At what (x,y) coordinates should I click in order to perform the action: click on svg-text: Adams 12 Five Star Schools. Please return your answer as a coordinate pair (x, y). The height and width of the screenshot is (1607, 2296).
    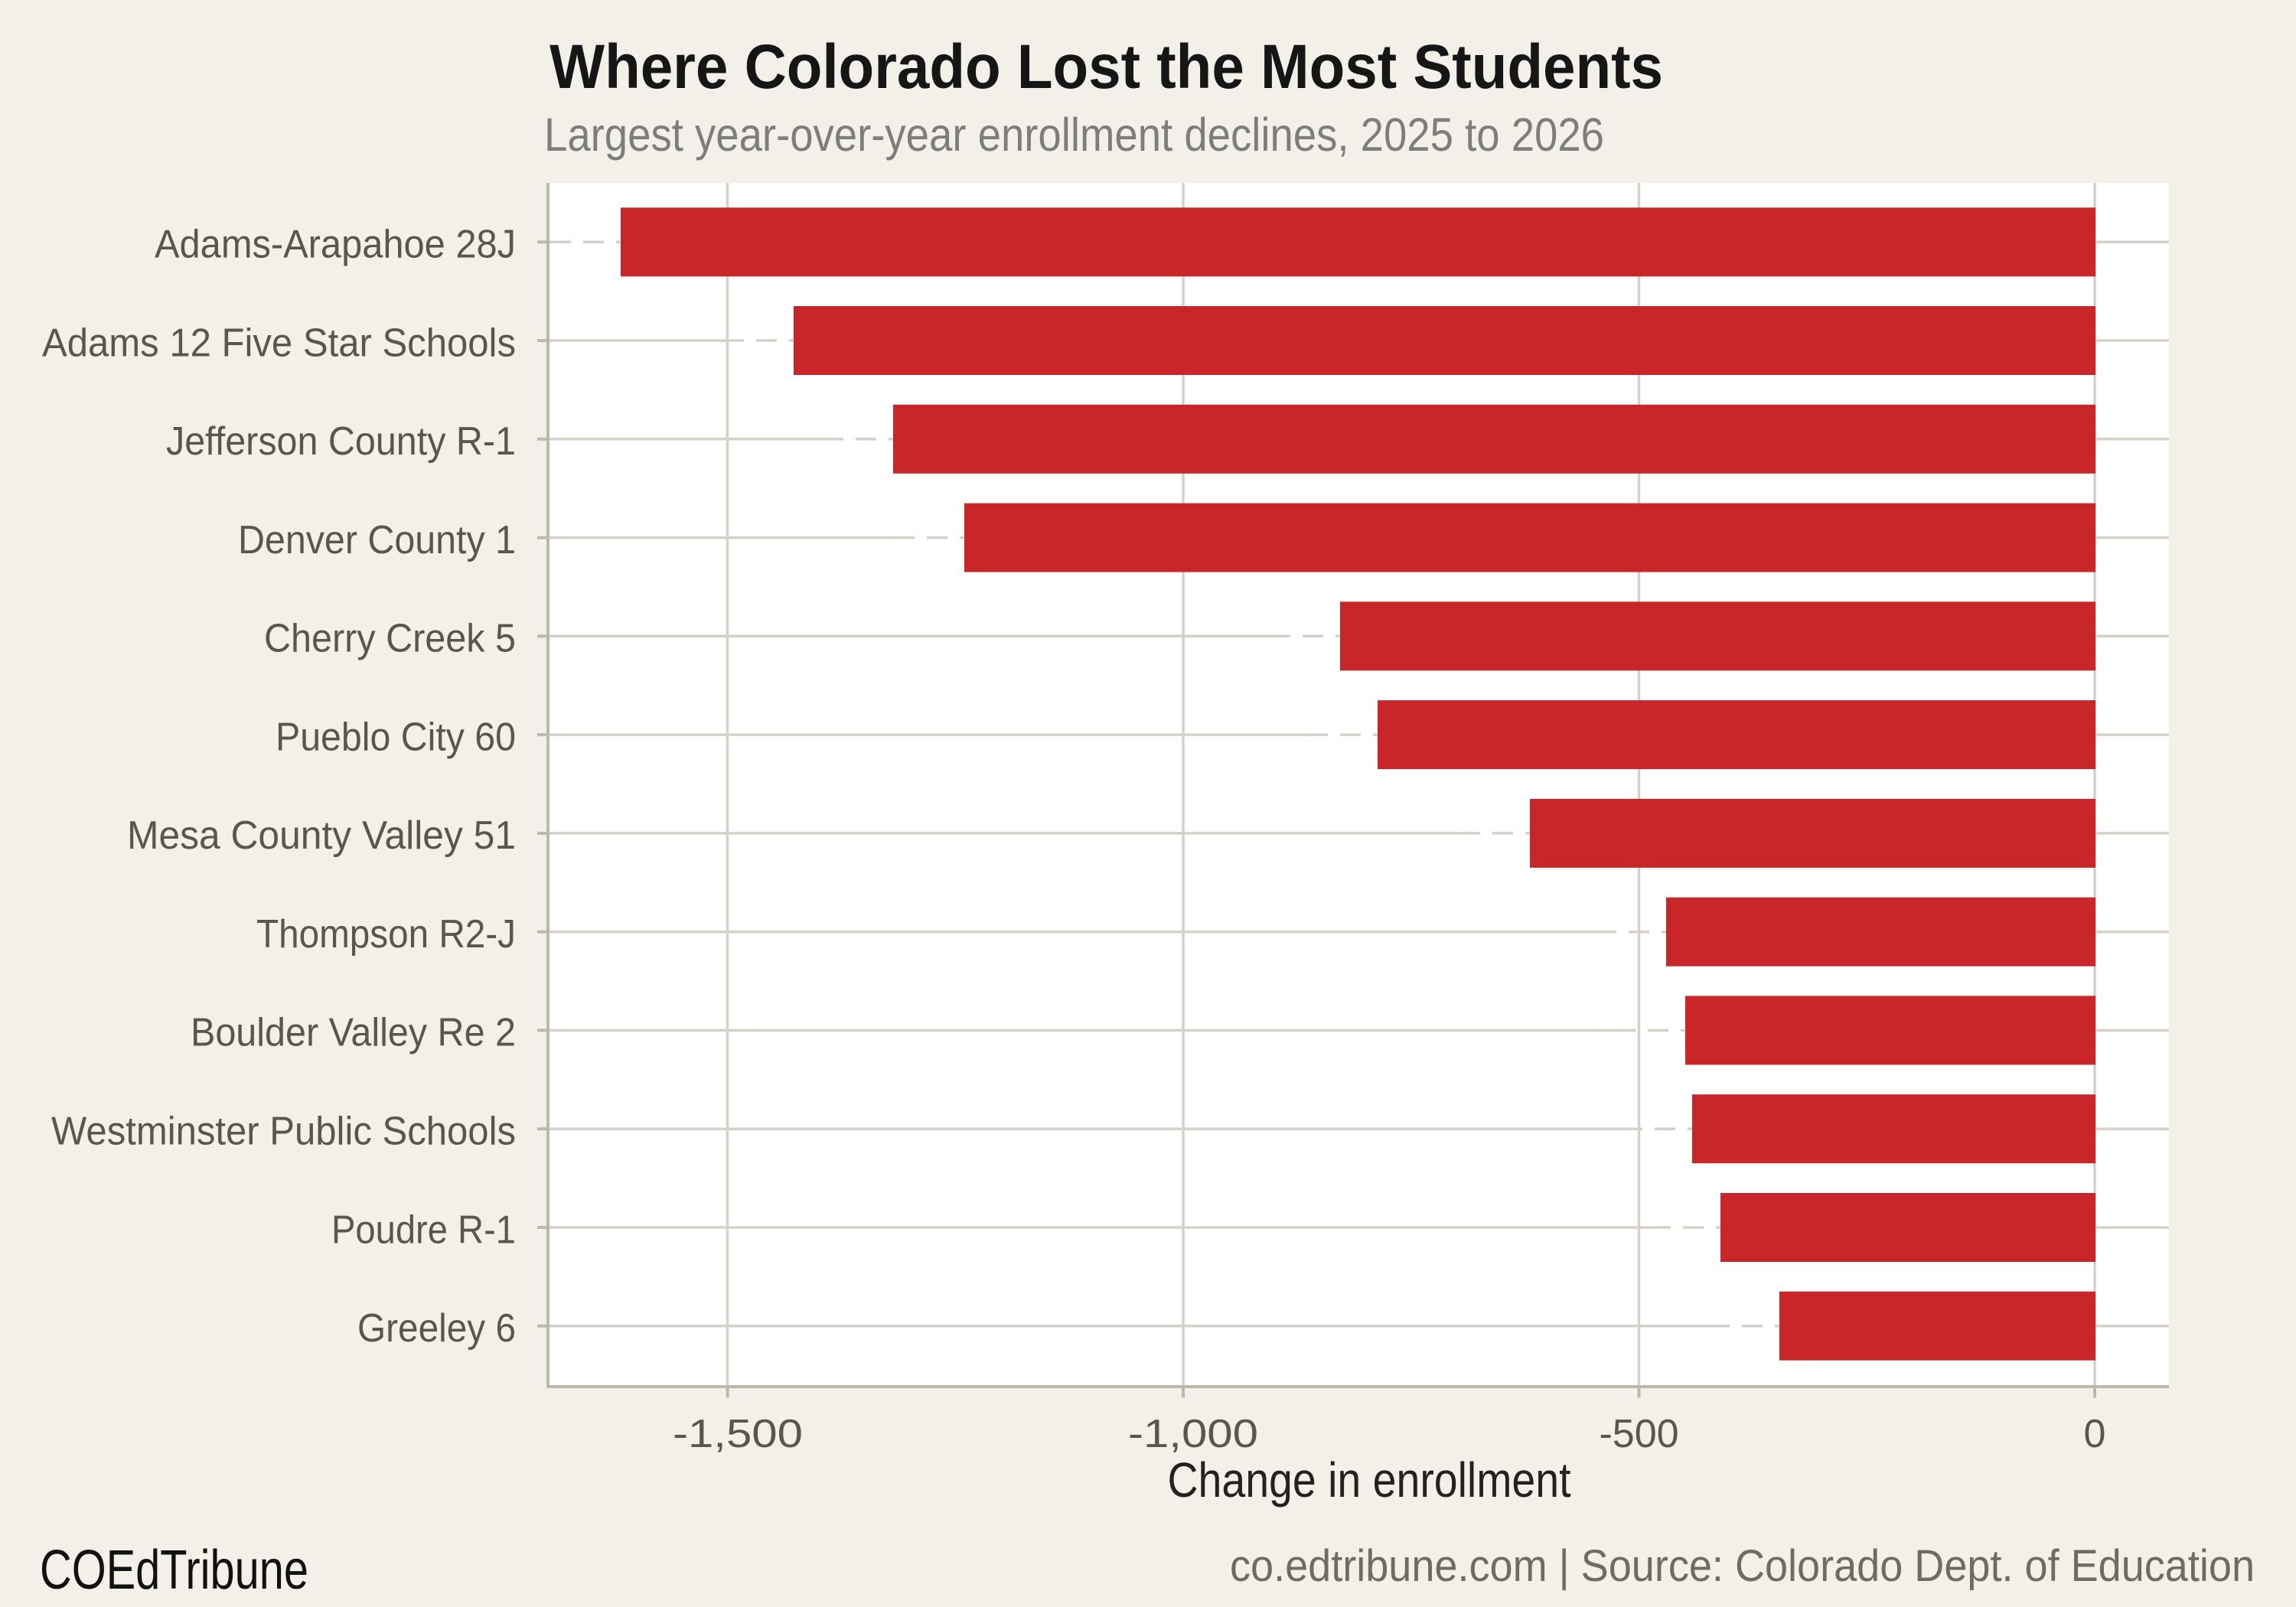
    Looking at the image, I should click on (279, 343).